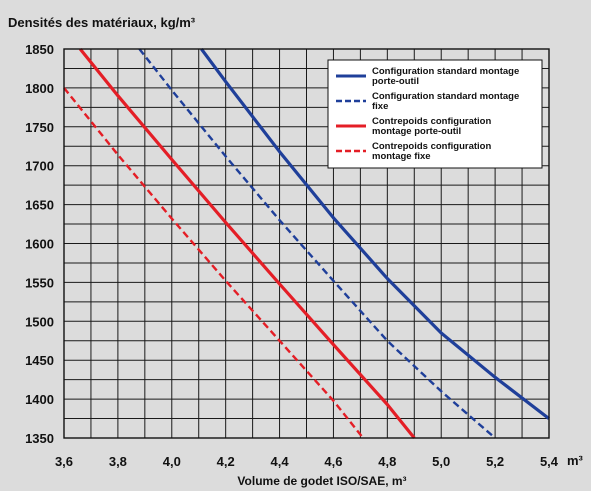 The image size is (591, 491). What do you see at coordinates (64, 461) in the screenshot?
I see `x-tick-label: 3,6` at bounding box center [64, 461].